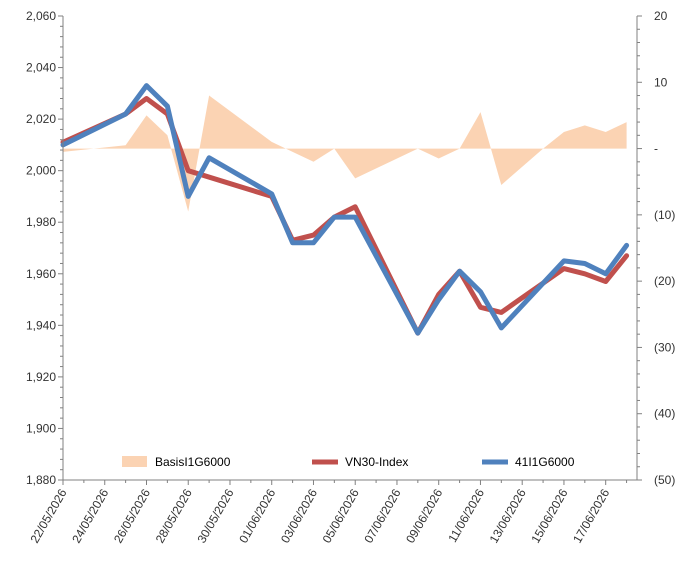 Image resolution: width=682 pixels, height=566 pixels. Describe the element at coordinates (41, 119) in the screenshot. I see `y-left-tick-label: 2,020` at that location.